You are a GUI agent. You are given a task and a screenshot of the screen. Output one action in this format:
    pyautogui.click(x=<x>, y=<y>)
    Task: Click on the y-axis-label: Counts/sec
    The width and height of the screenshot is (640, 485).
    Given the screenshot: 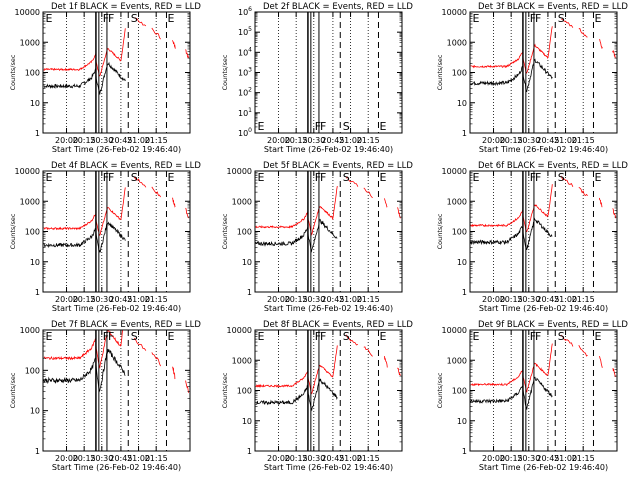 What is the action you would take?
    pyautogui.click(x=225, y=390)
    